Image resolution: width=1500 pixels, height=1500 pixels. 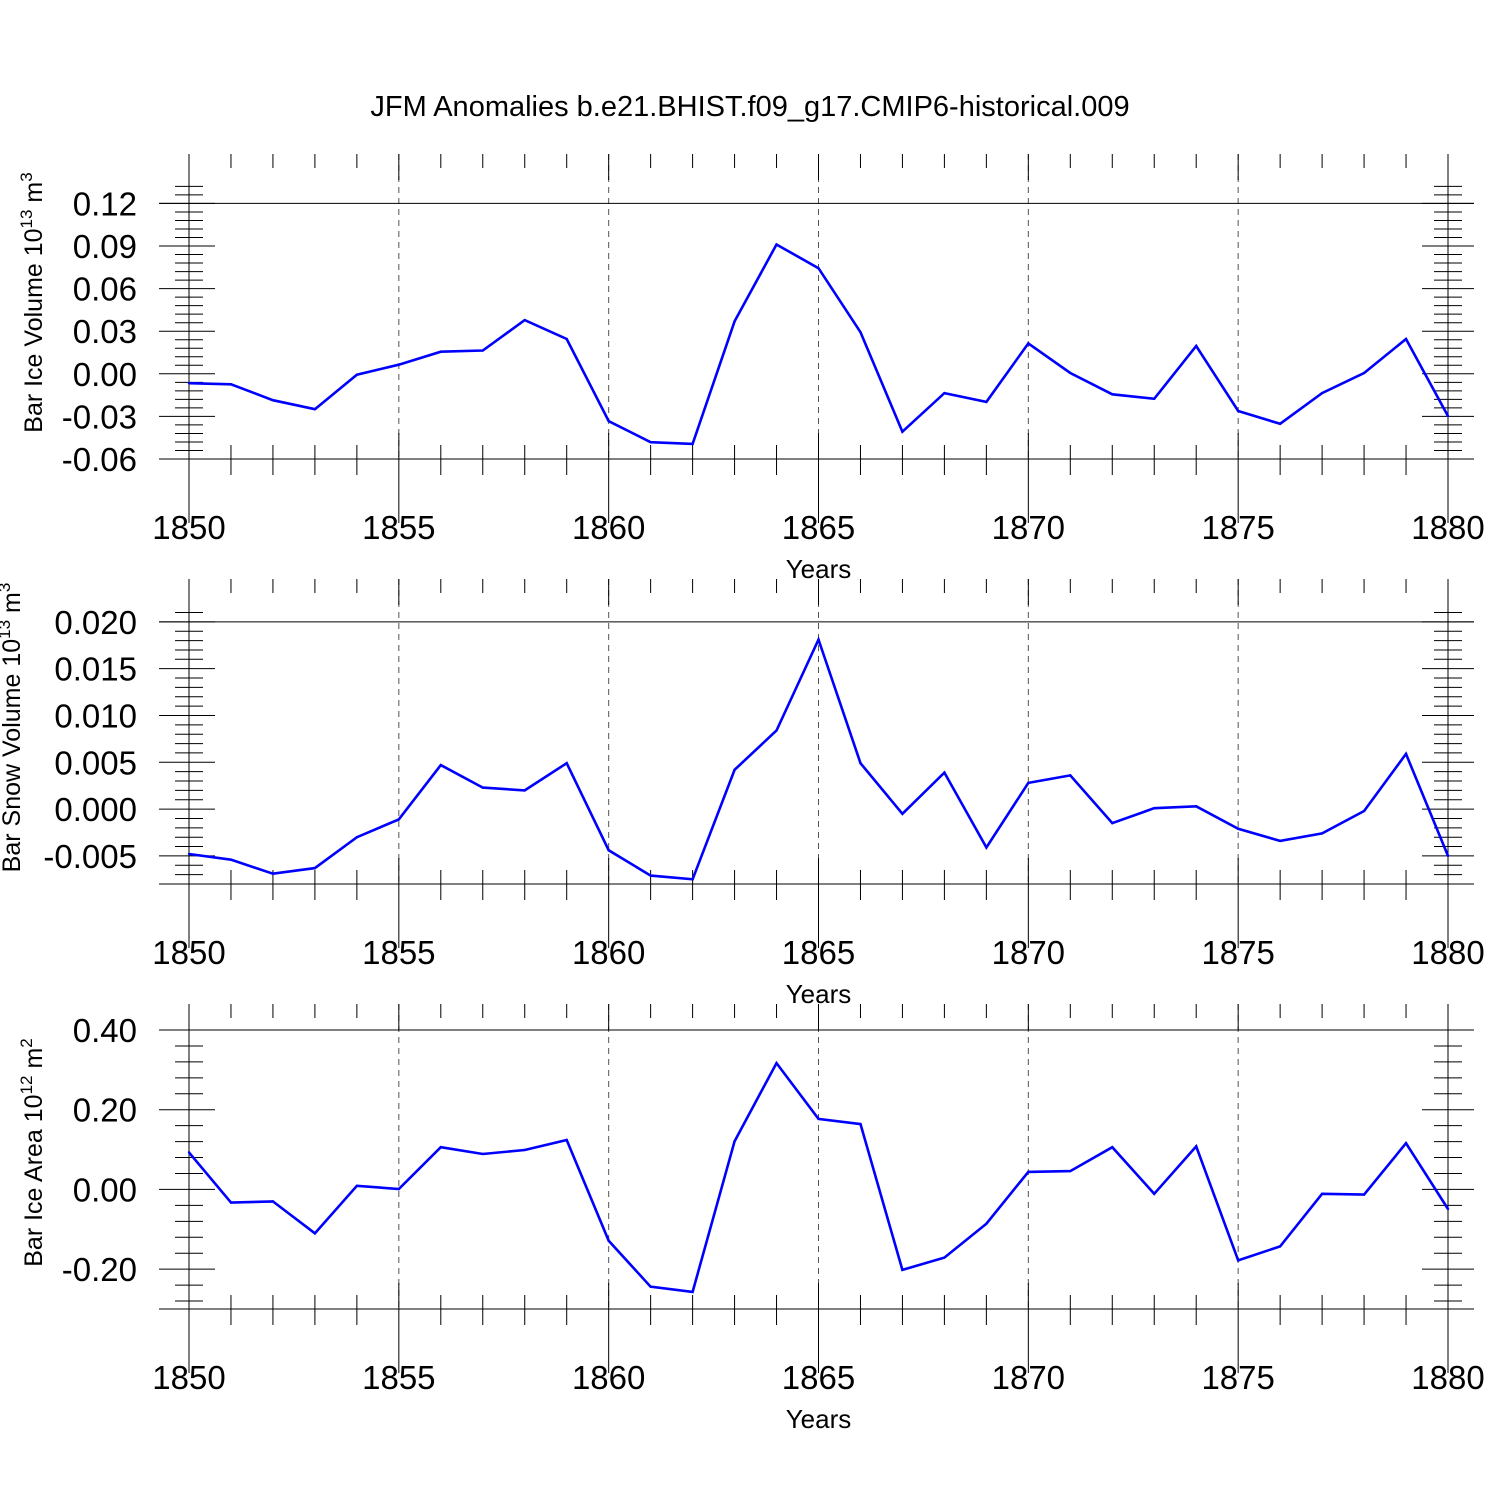 What do you see at coordinates (32, 302) in the screenshot?
I see `y-axis-label: Bar Ice Volume 1013 m3` at bounding box center [32, 302].